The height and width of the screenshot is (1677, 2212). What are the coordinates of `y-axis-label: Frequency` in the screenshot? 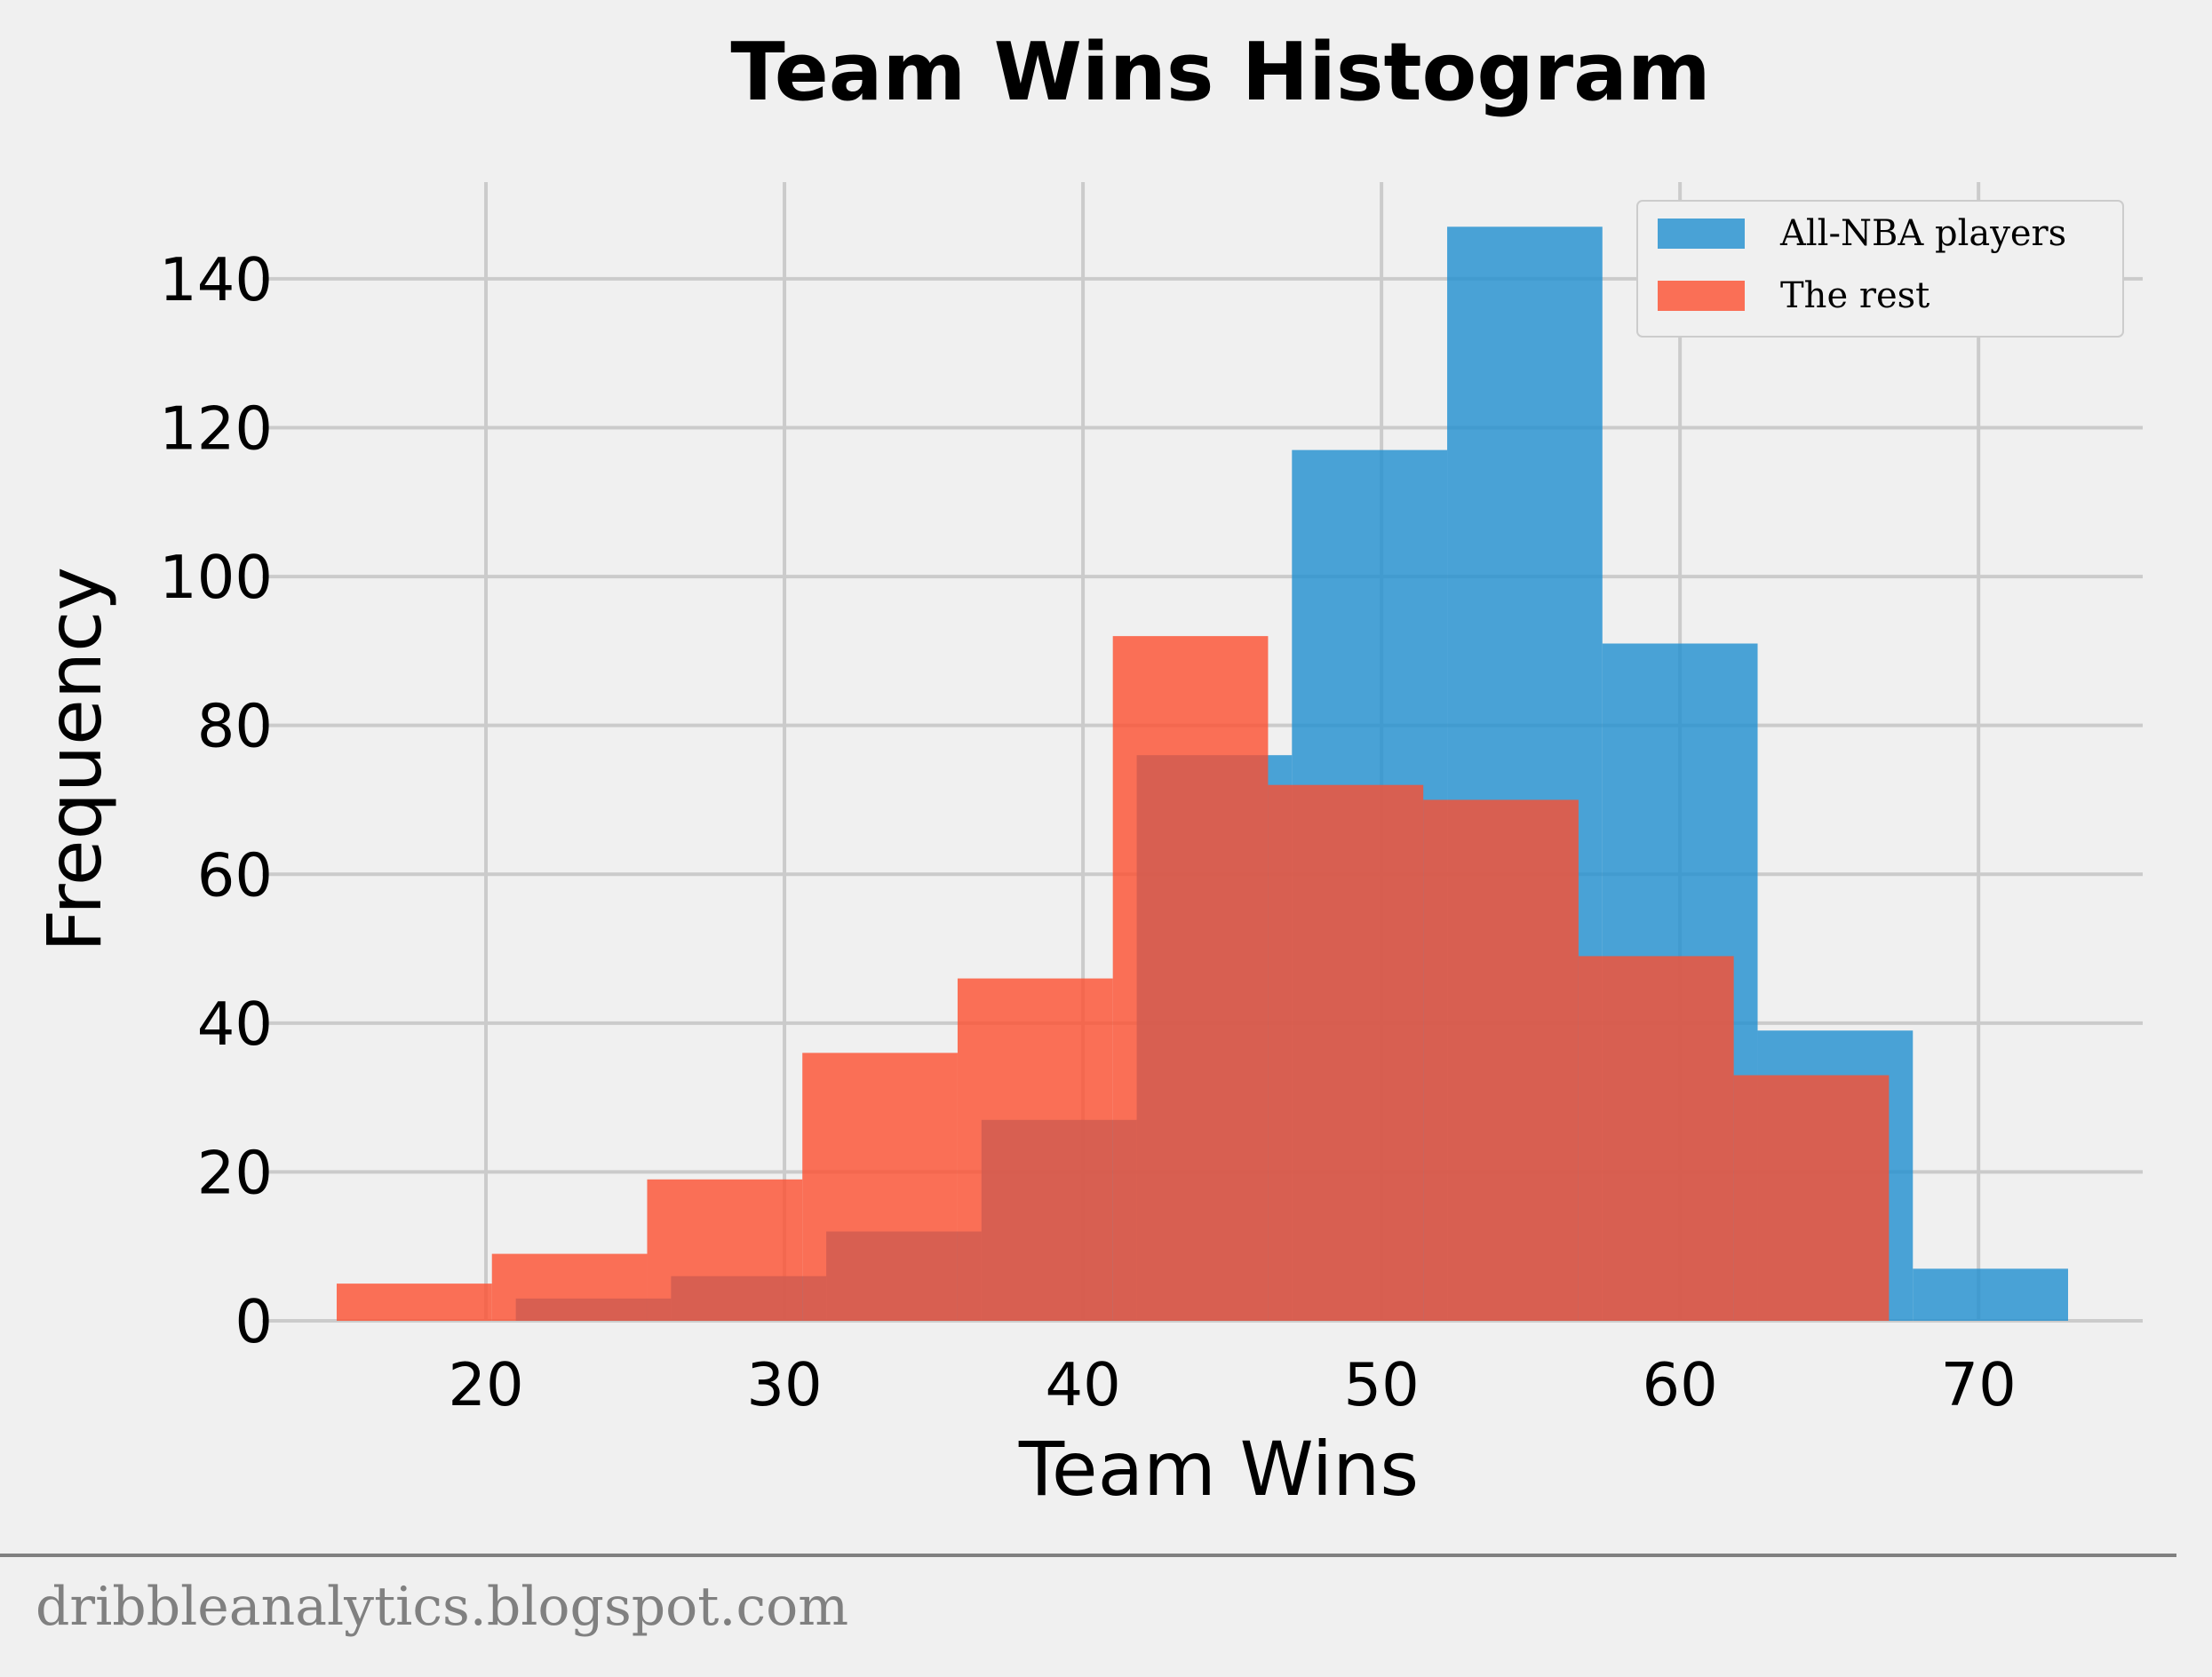 It's located at (75, 759).